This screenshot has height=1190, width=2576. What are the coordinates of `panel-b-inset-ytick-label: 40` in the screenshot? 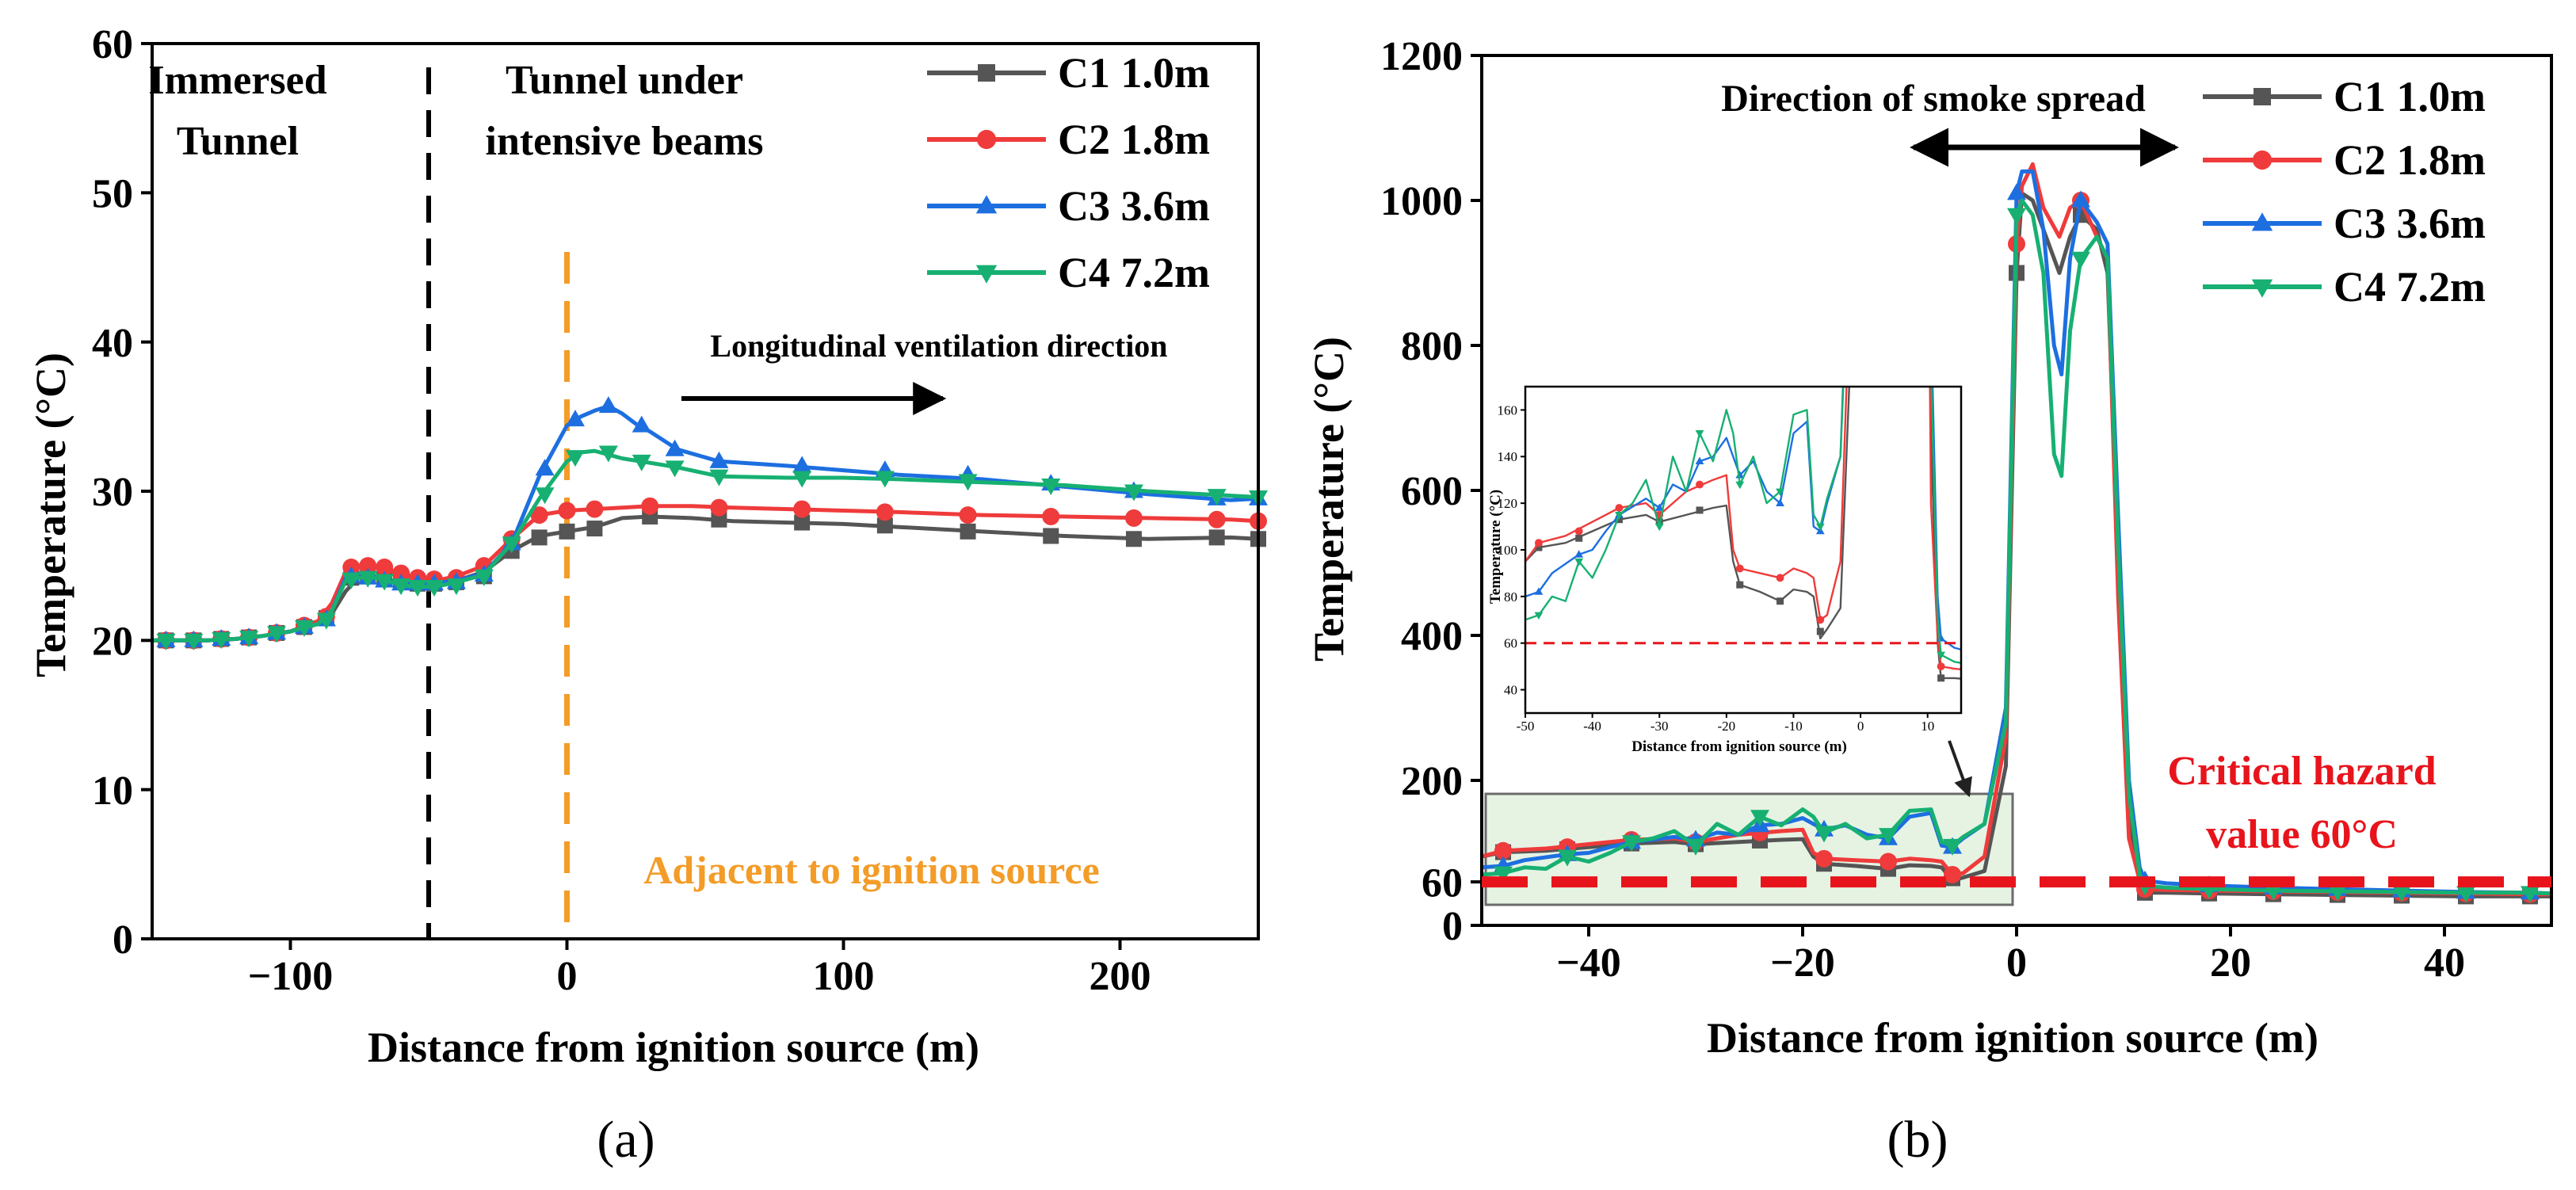 It's located at (1510, 690).